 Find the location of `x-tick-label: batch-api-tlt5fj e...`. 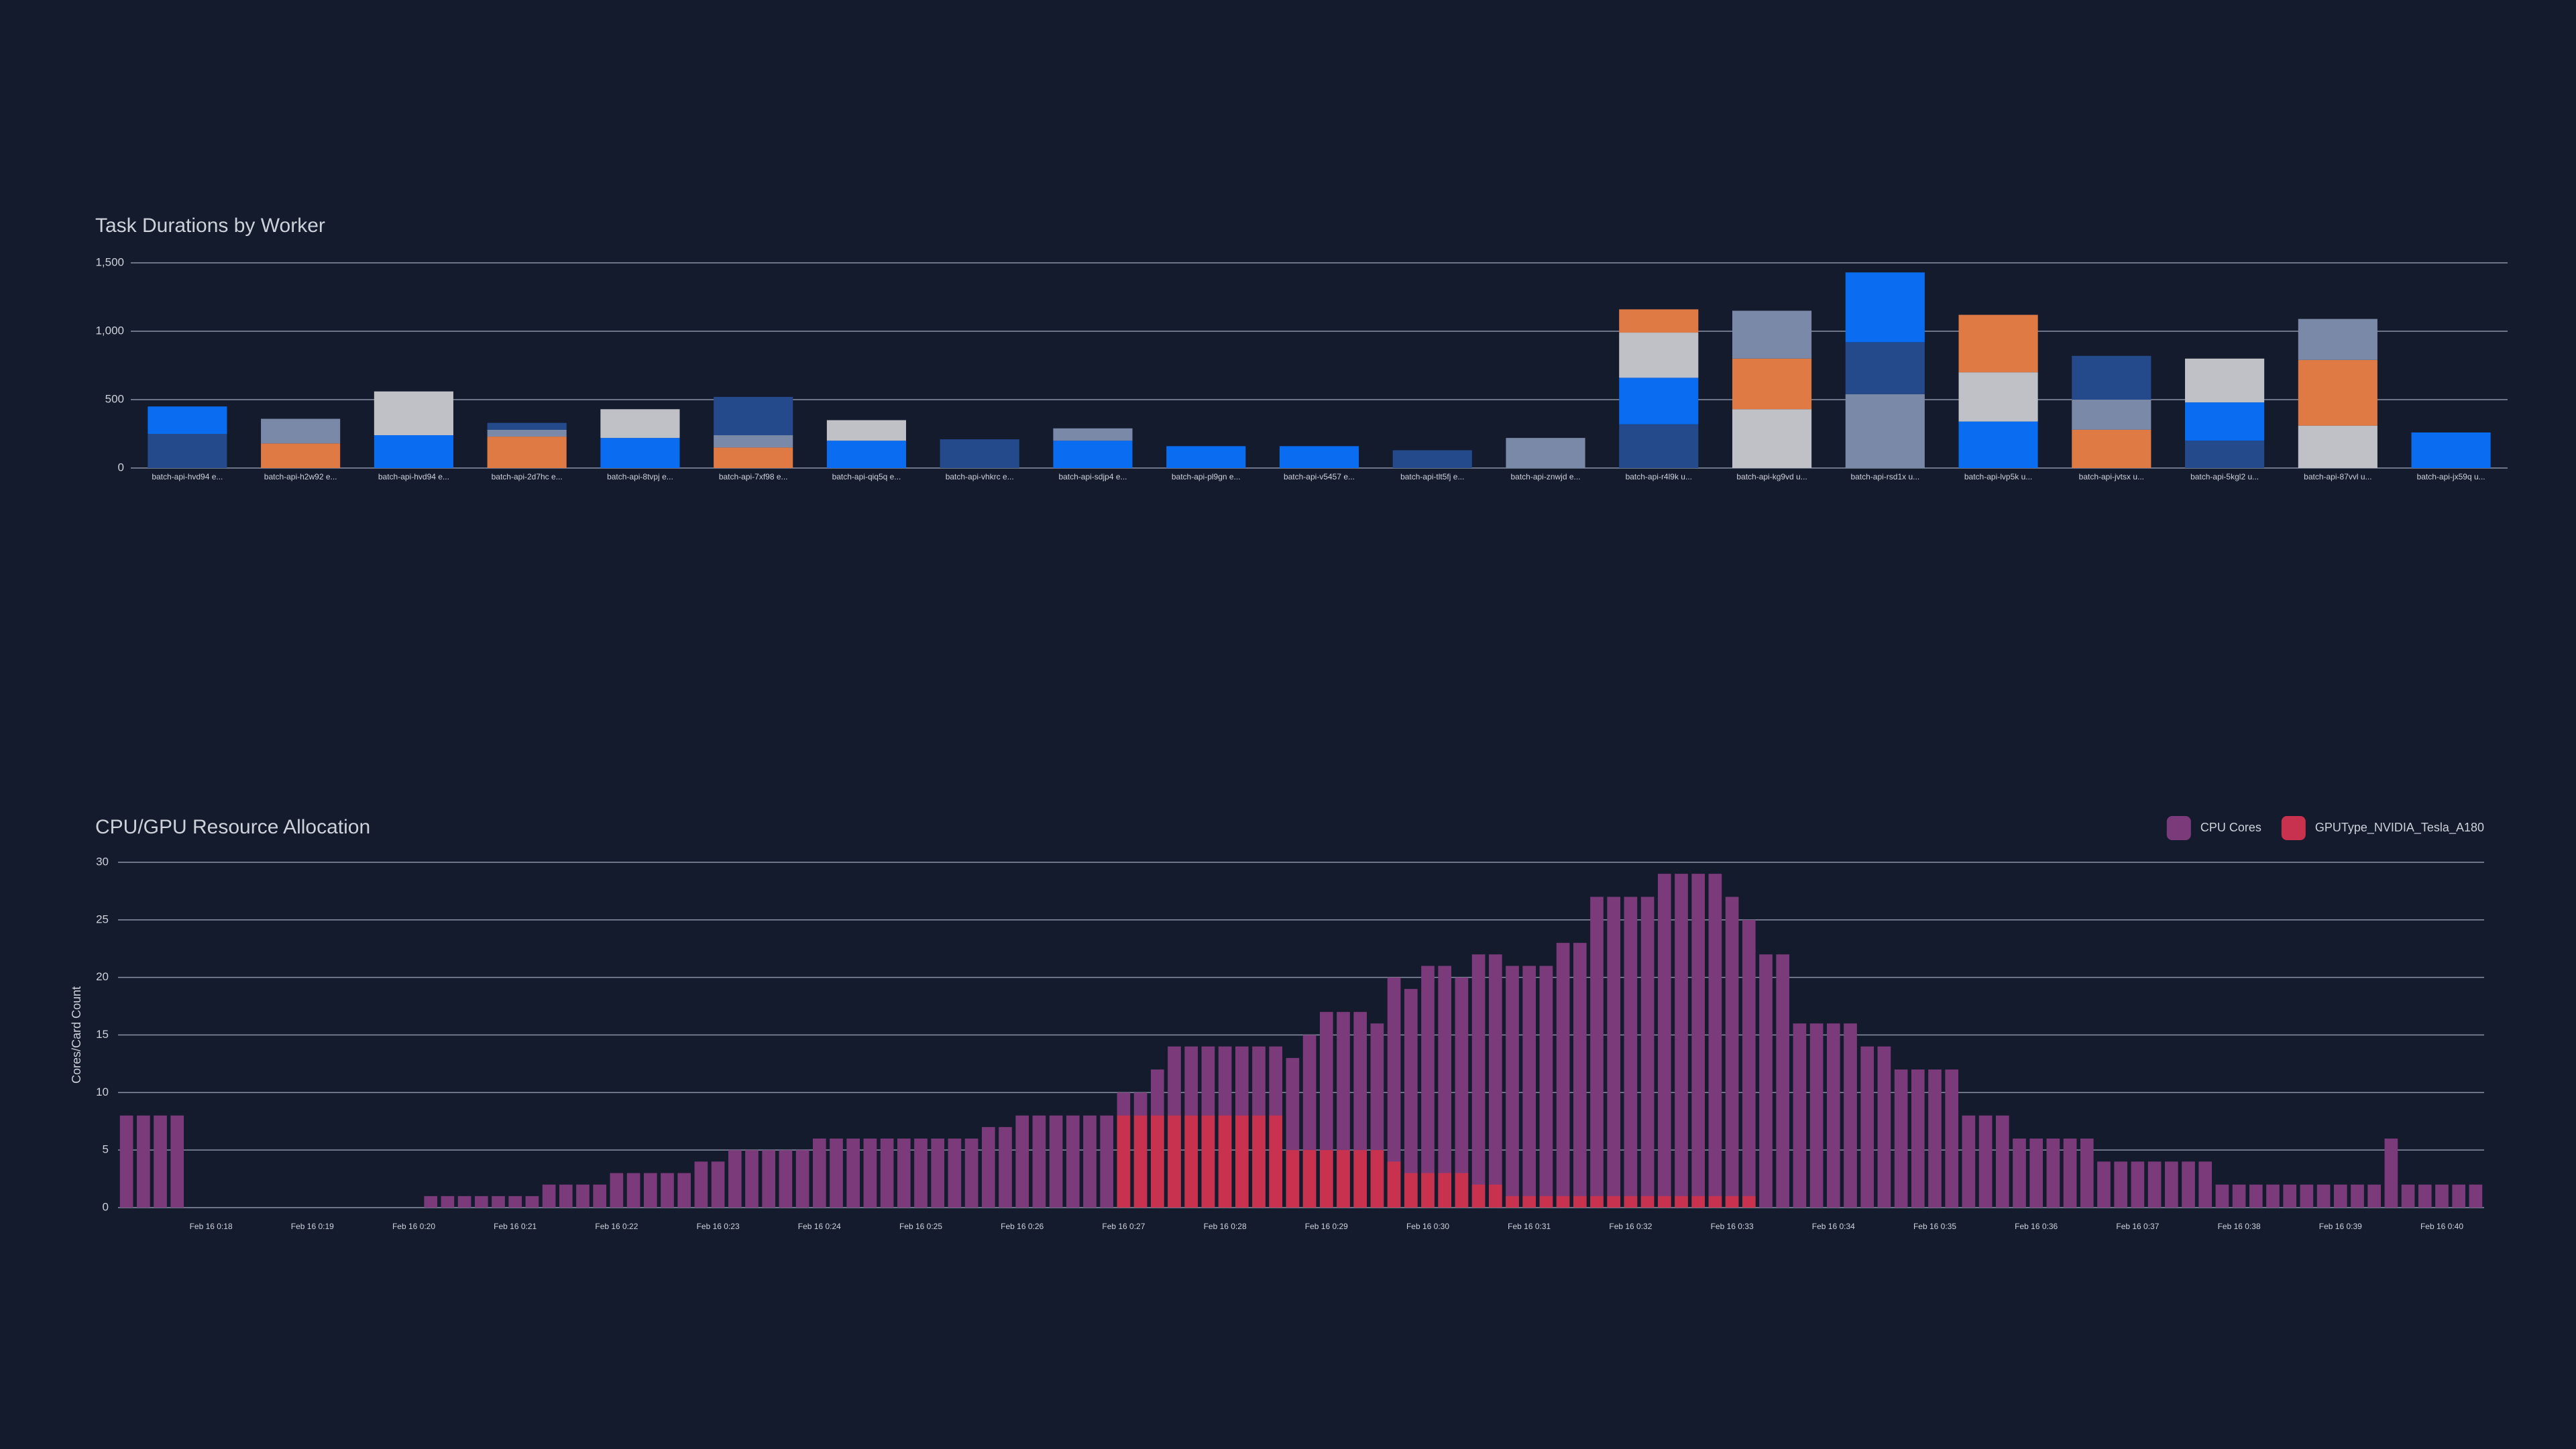

x-tick-label: batch-api-tlt5fj e... is located at coordinates (1432, 477).